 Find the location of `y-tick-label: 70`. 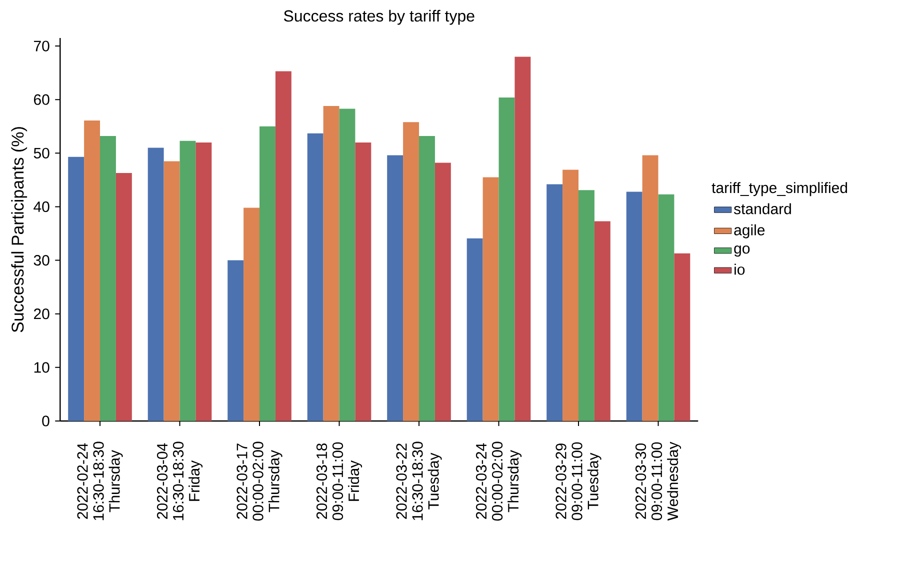

y-tick-label: 70 is located at coordinates (42, 46).